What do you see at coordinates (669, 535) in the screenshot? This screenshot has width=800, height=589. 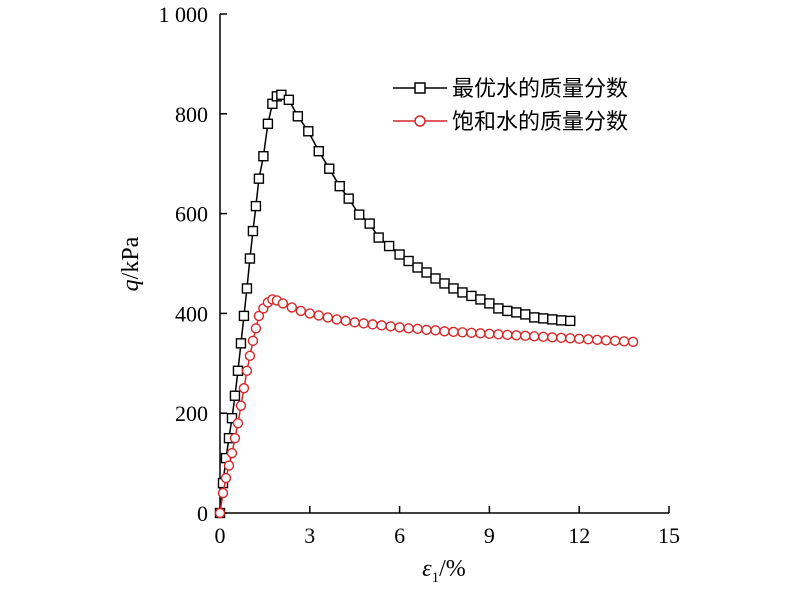 I see `x-tick-label: 15` at bounding box center [669, 535].